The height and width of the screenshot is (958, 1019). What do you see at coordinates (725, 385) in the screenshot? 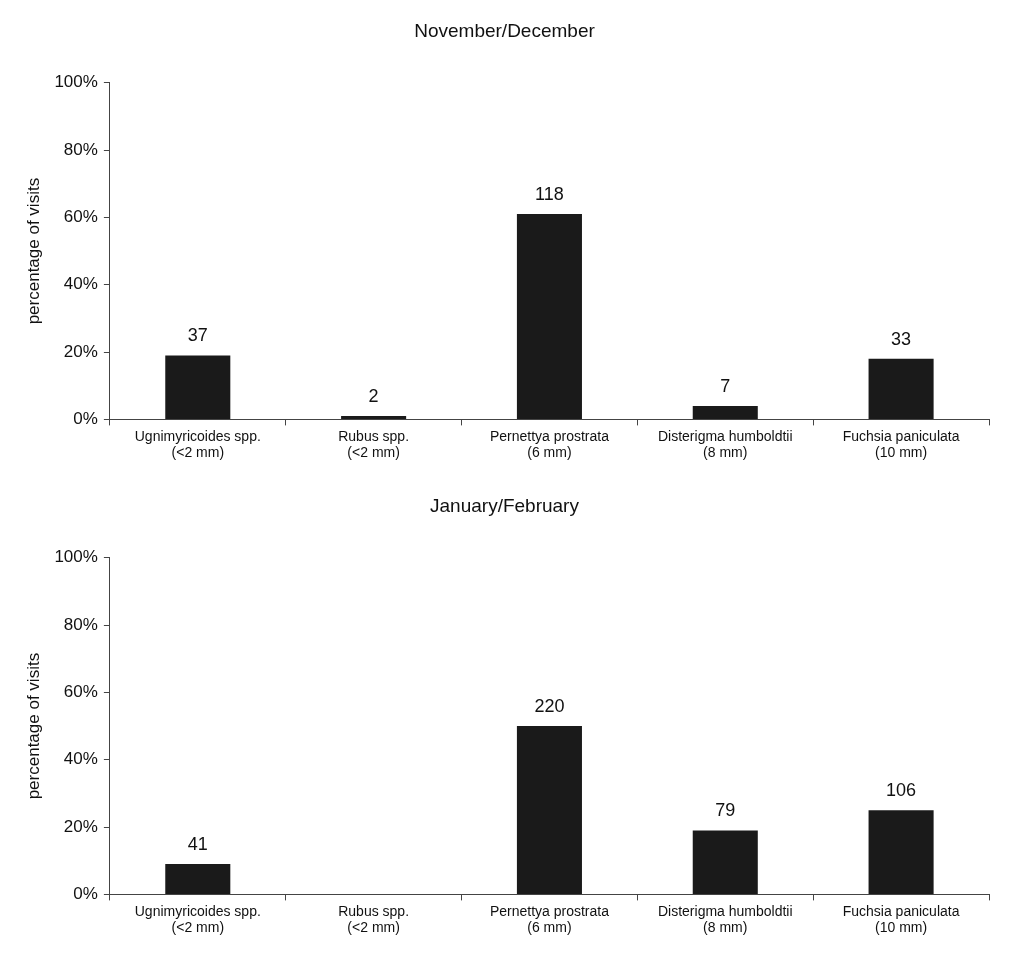
I see `annotation: 7` at bounding box center [725, 385].